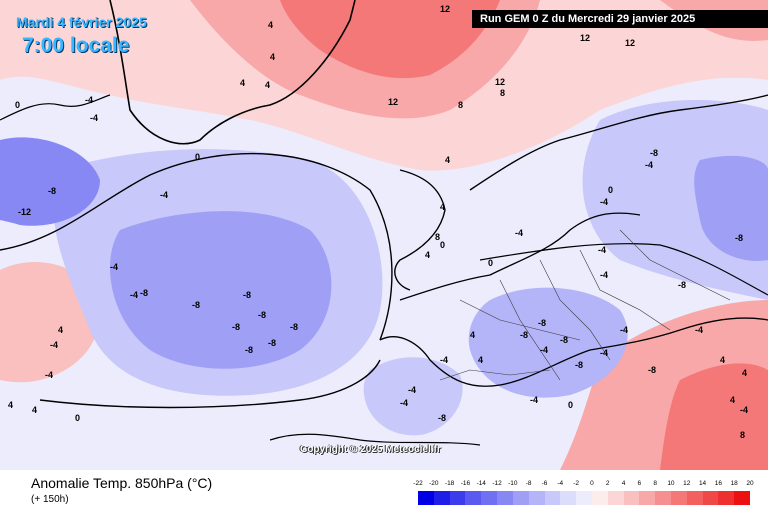 This screenshot has width=768, height=512. What do you see at coordinates (592, 483) in the screenshot?
I see `legend-label: 0` at bounding box center [592, 483].